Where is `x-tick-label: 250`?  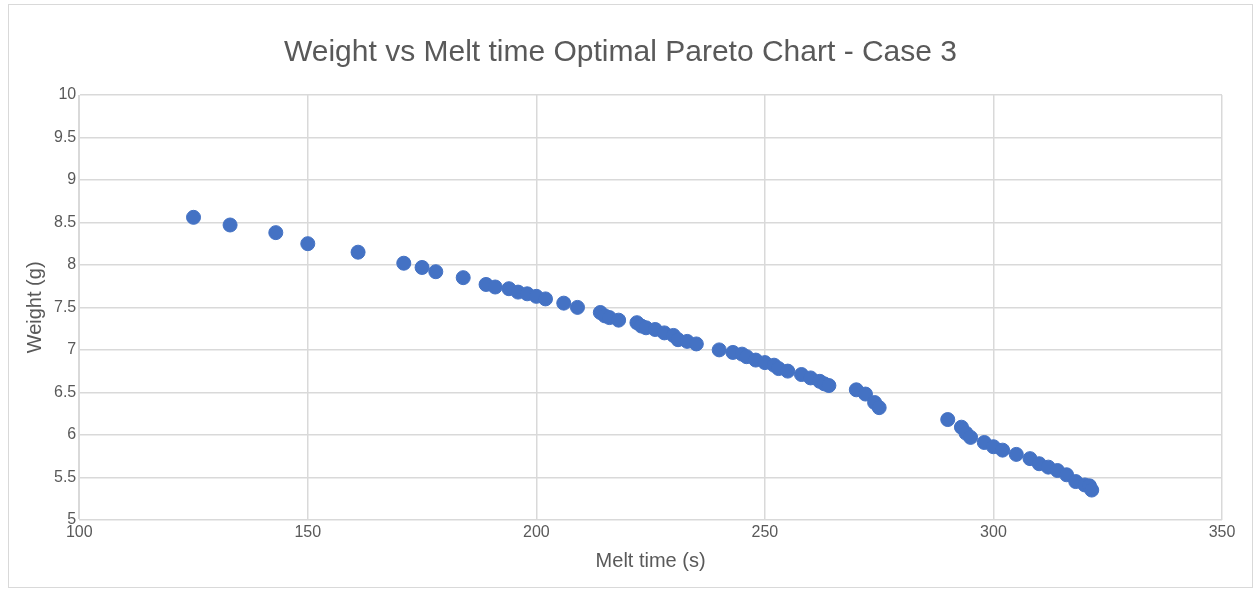 x-tick-label: 250 is located at coordinates (765, 531).